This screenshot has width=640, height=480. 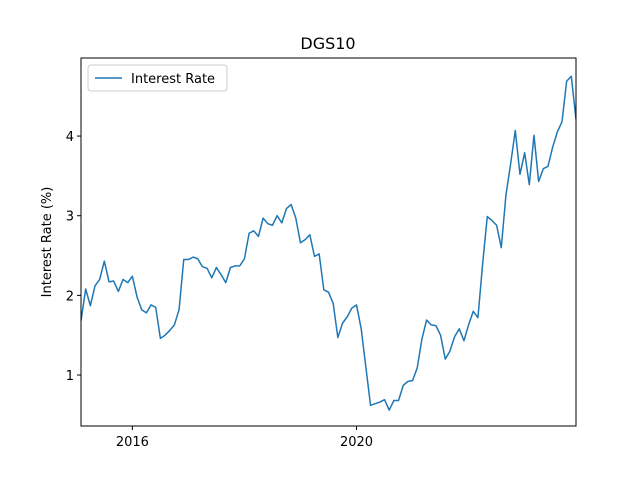 I want to click on chart-title: DGS10, so click(x=327, y=43).